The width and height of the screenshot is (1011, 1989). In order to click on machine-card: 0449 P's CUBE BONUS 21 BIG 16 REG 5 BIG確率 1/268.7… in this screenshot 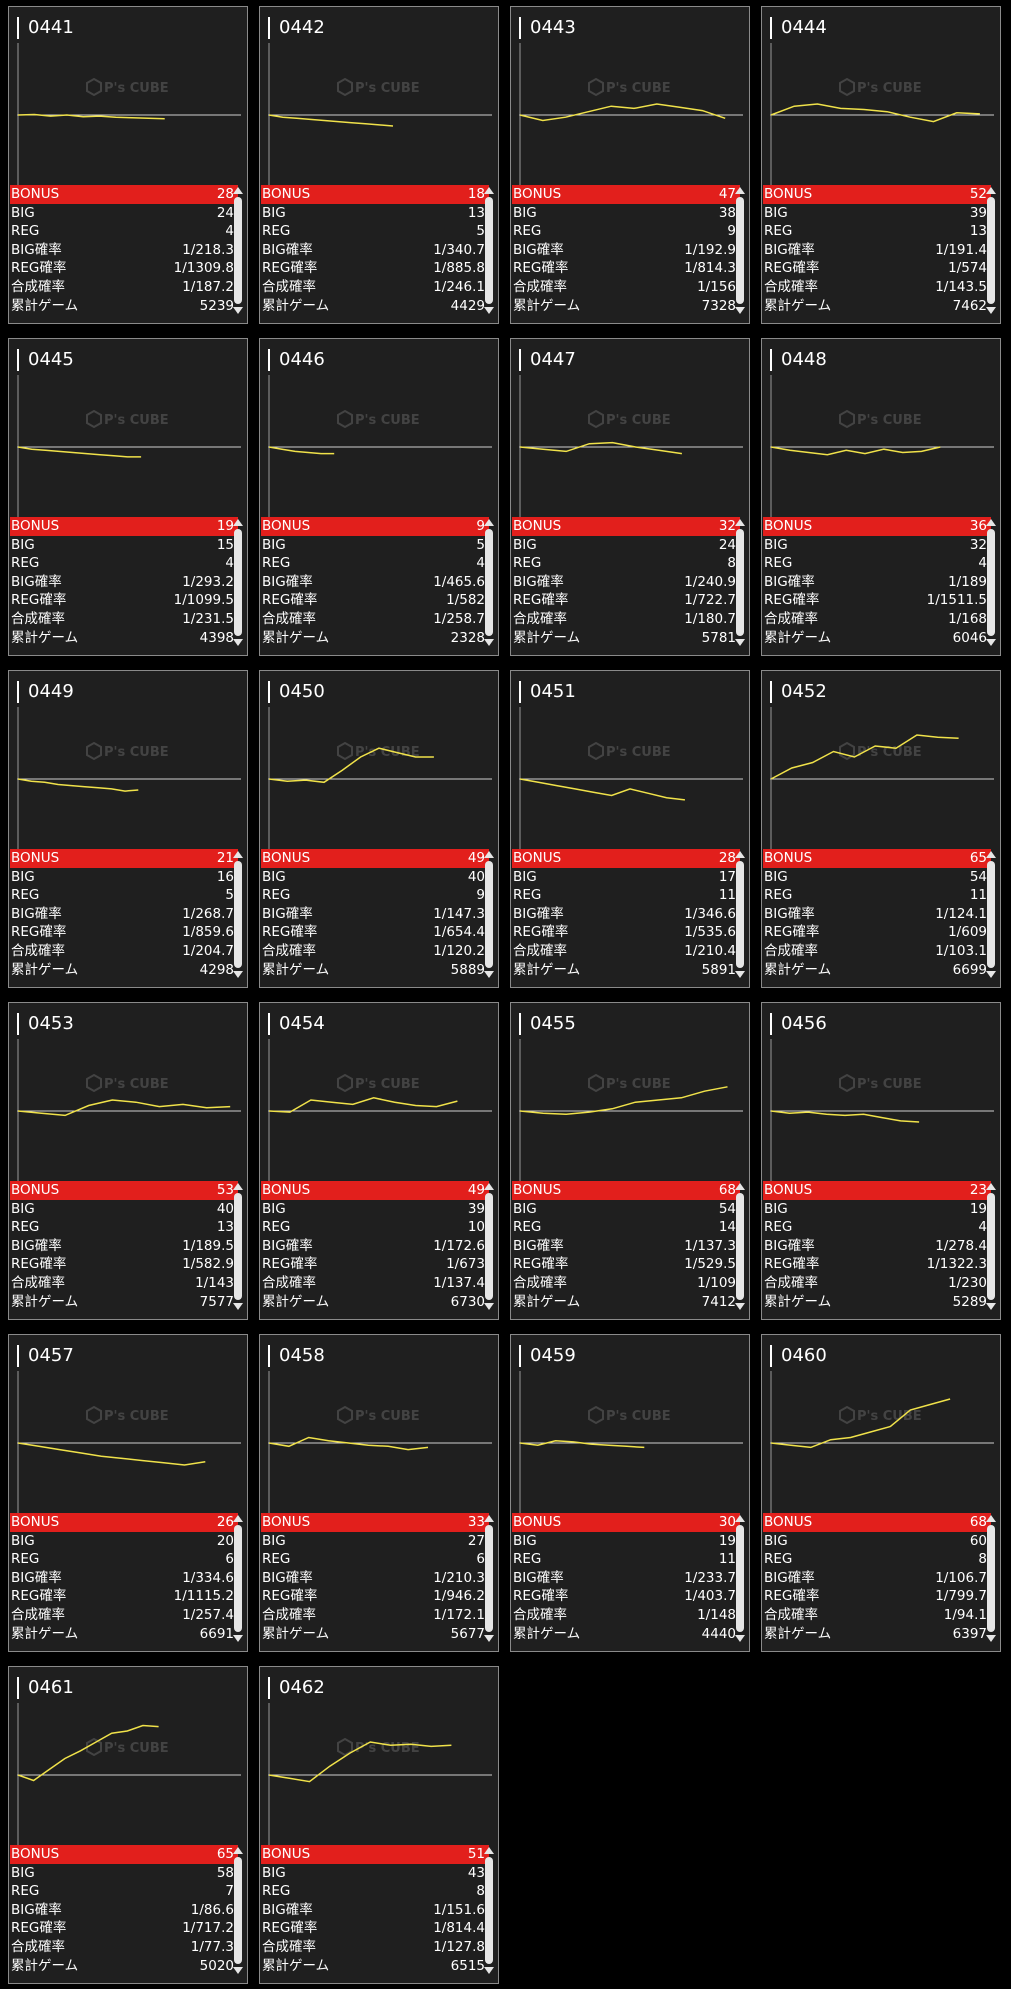, I will do `click(128, 829)`.